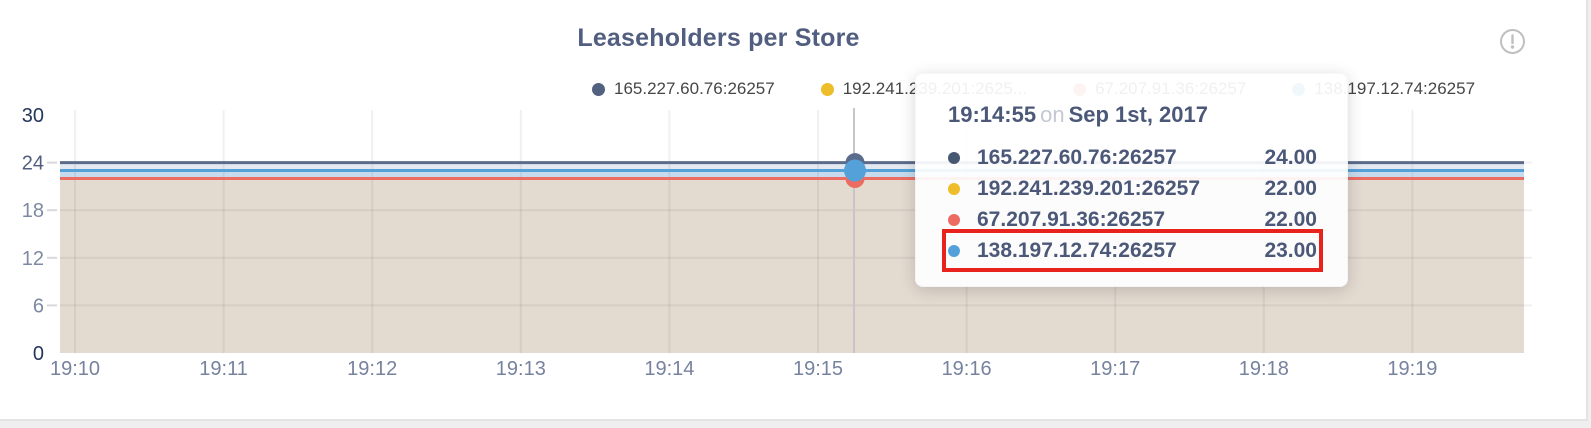 The image size is (1591, 428). I want to click on legend-item-165-227-60-76: 165.227.60.76:26257, so click(683, 89).